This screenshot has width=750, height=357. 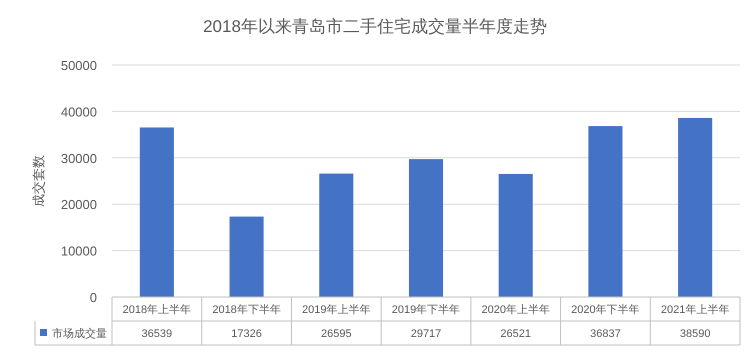 What do you see at coordinates (516, 334) in the screenshot?
I see `data-label: 26521` at bounding box center [516, 334].